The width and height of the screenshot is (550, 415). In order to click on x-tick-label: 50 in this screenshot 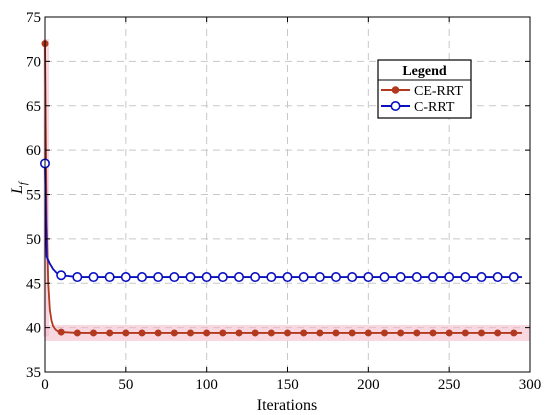, I will do `click(125, 385)`.